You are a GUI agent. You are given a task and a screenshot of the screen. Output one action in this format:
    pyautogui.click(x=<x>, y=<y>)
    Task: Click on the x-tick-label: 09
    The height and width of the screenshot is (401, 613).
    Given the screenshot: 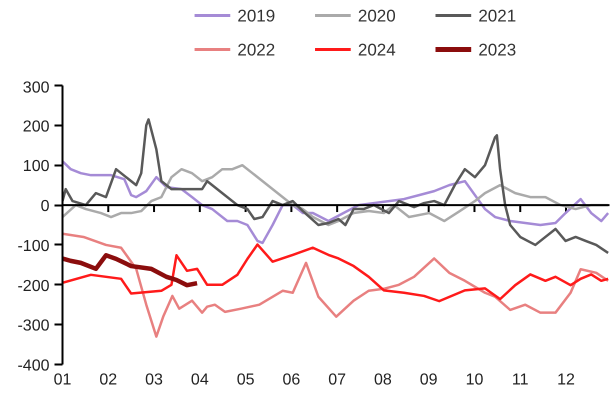 What is the action you would take?
    pyautogui.click(x=429, y=380)
    